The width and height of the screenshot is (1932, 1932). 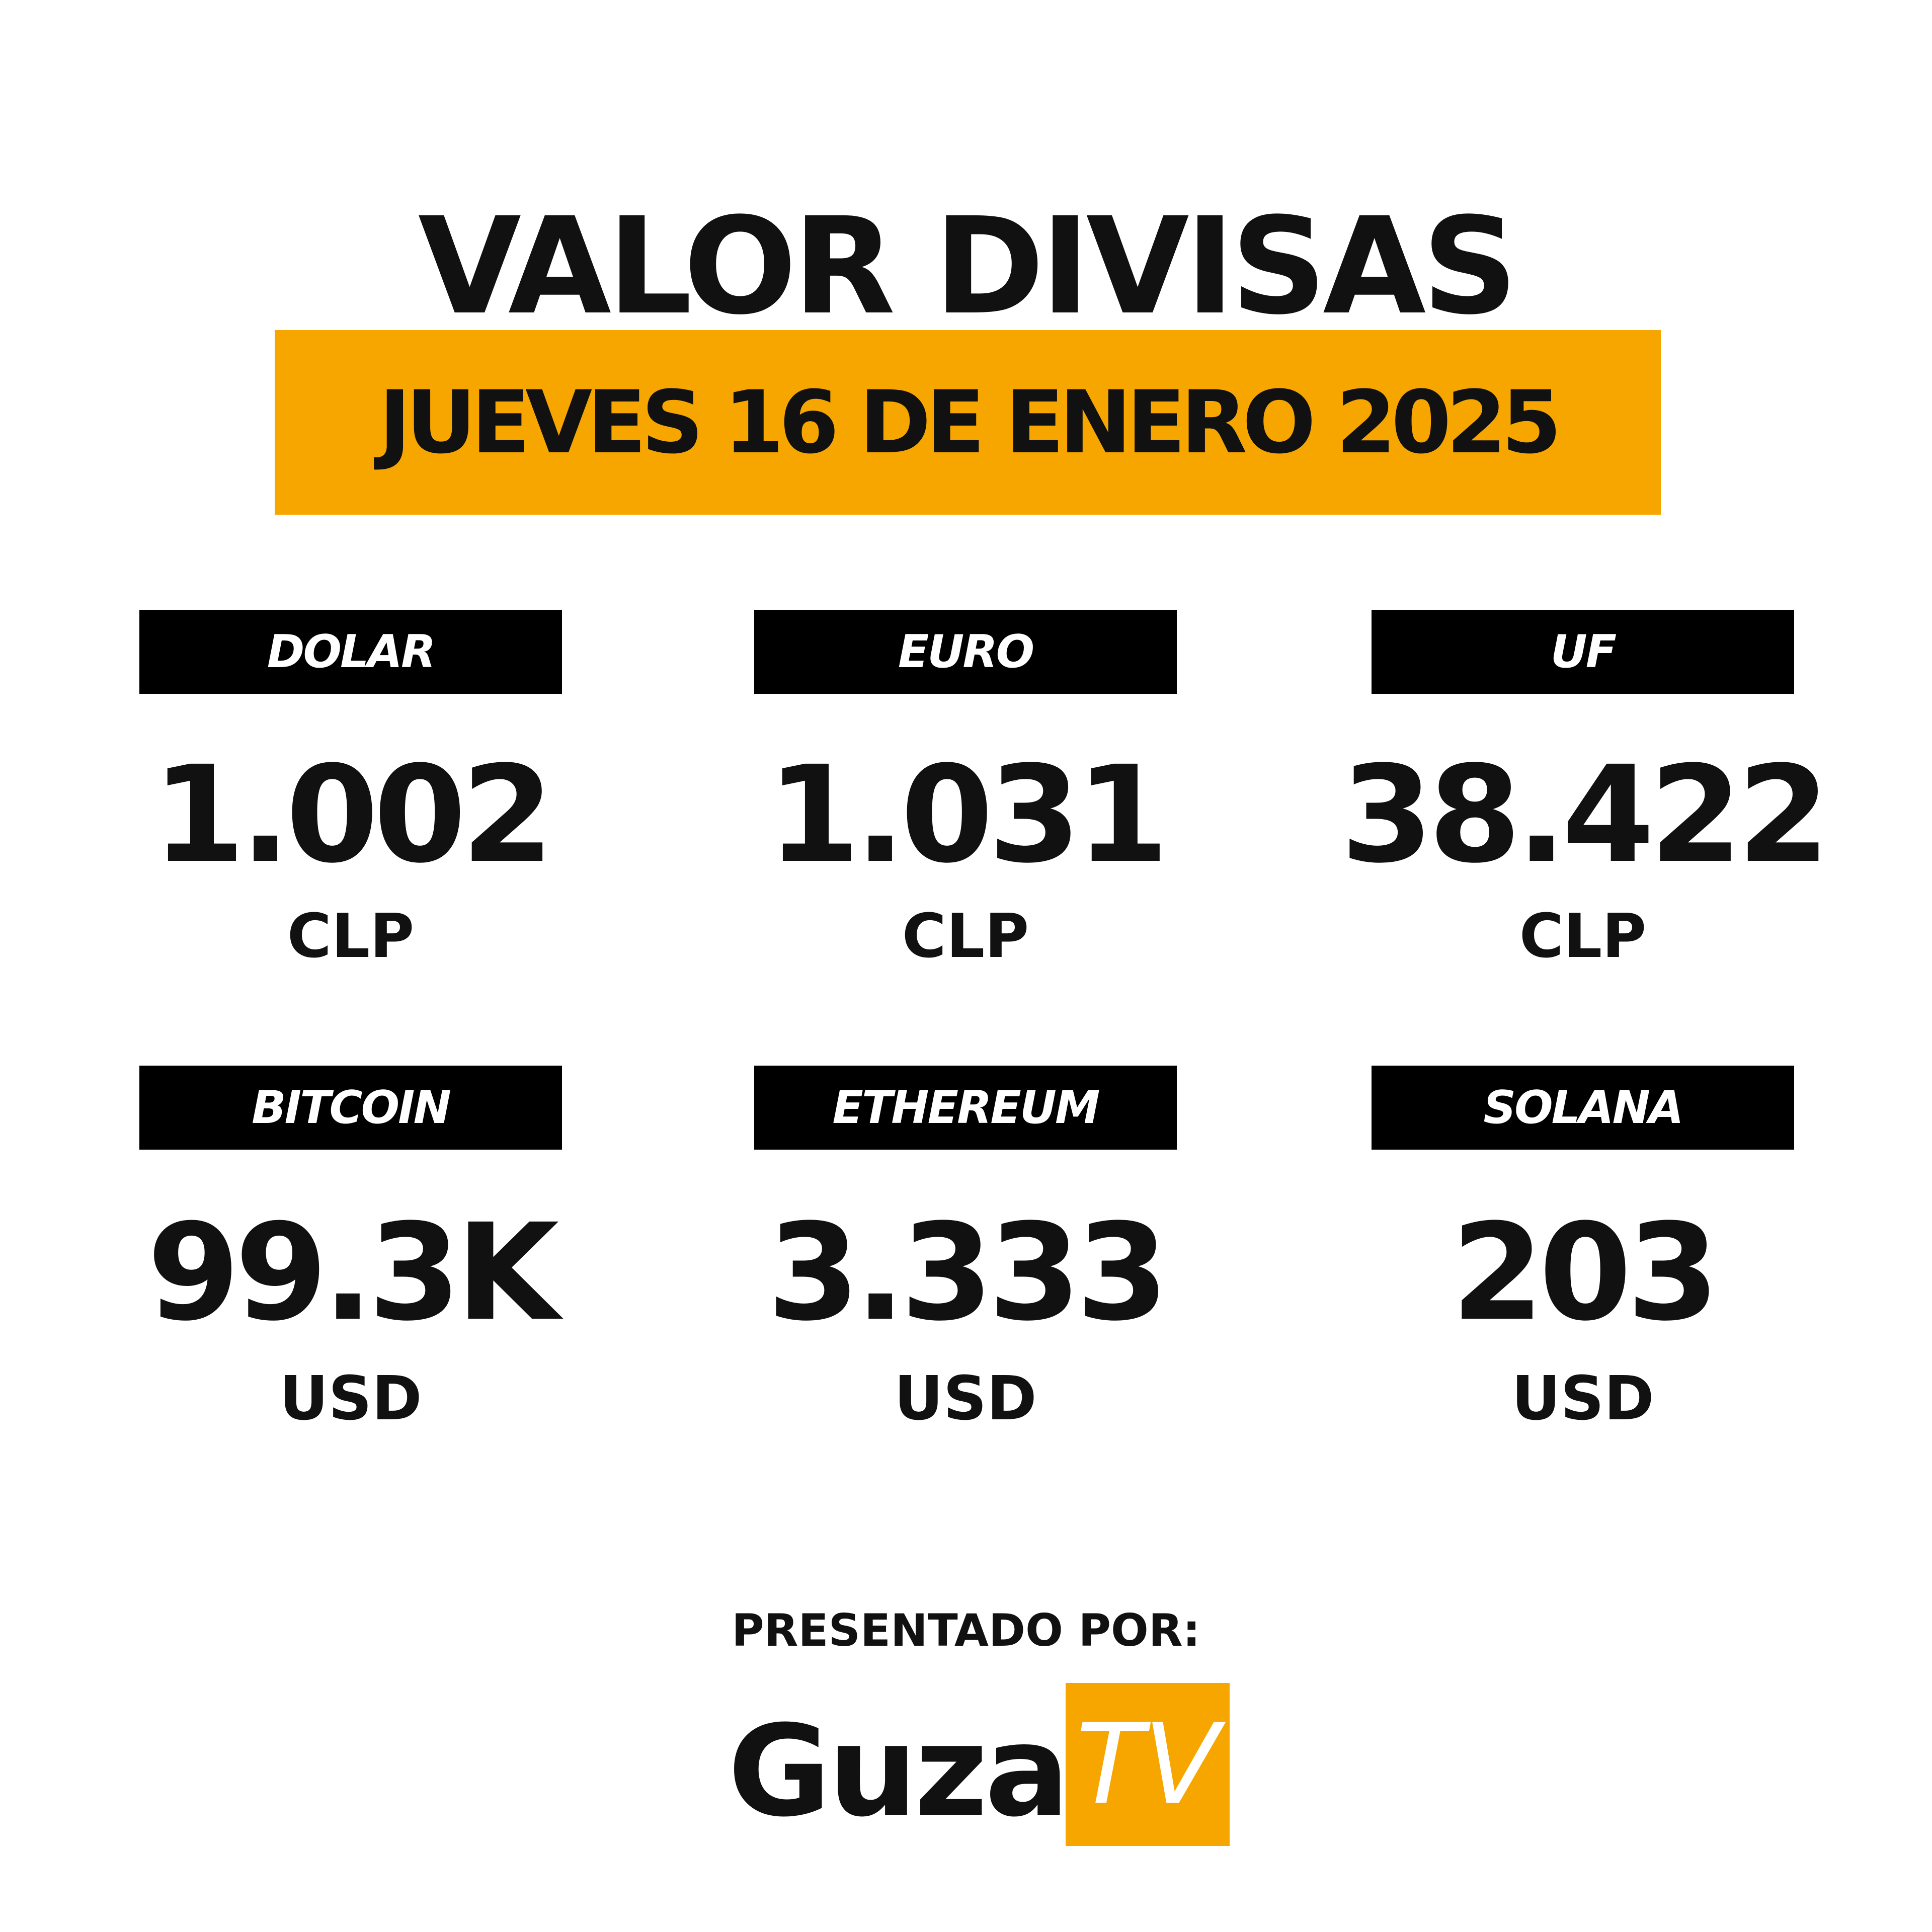 What do you see at coordinates (966, 1630) in the screenshot?
I see `presented-by: PRESENTADO POR:` at bounding box center [966, 1630].